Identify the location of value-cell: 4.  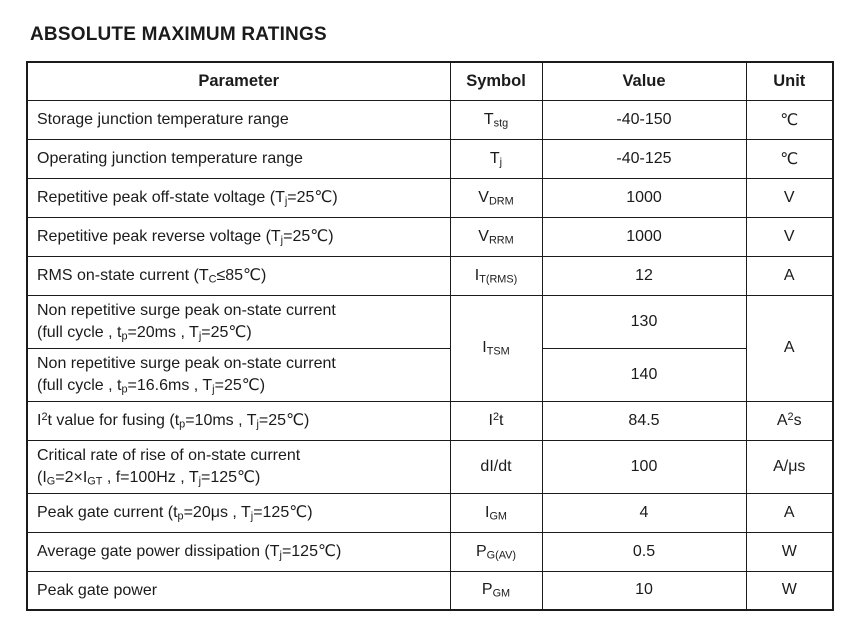
(644, 512).